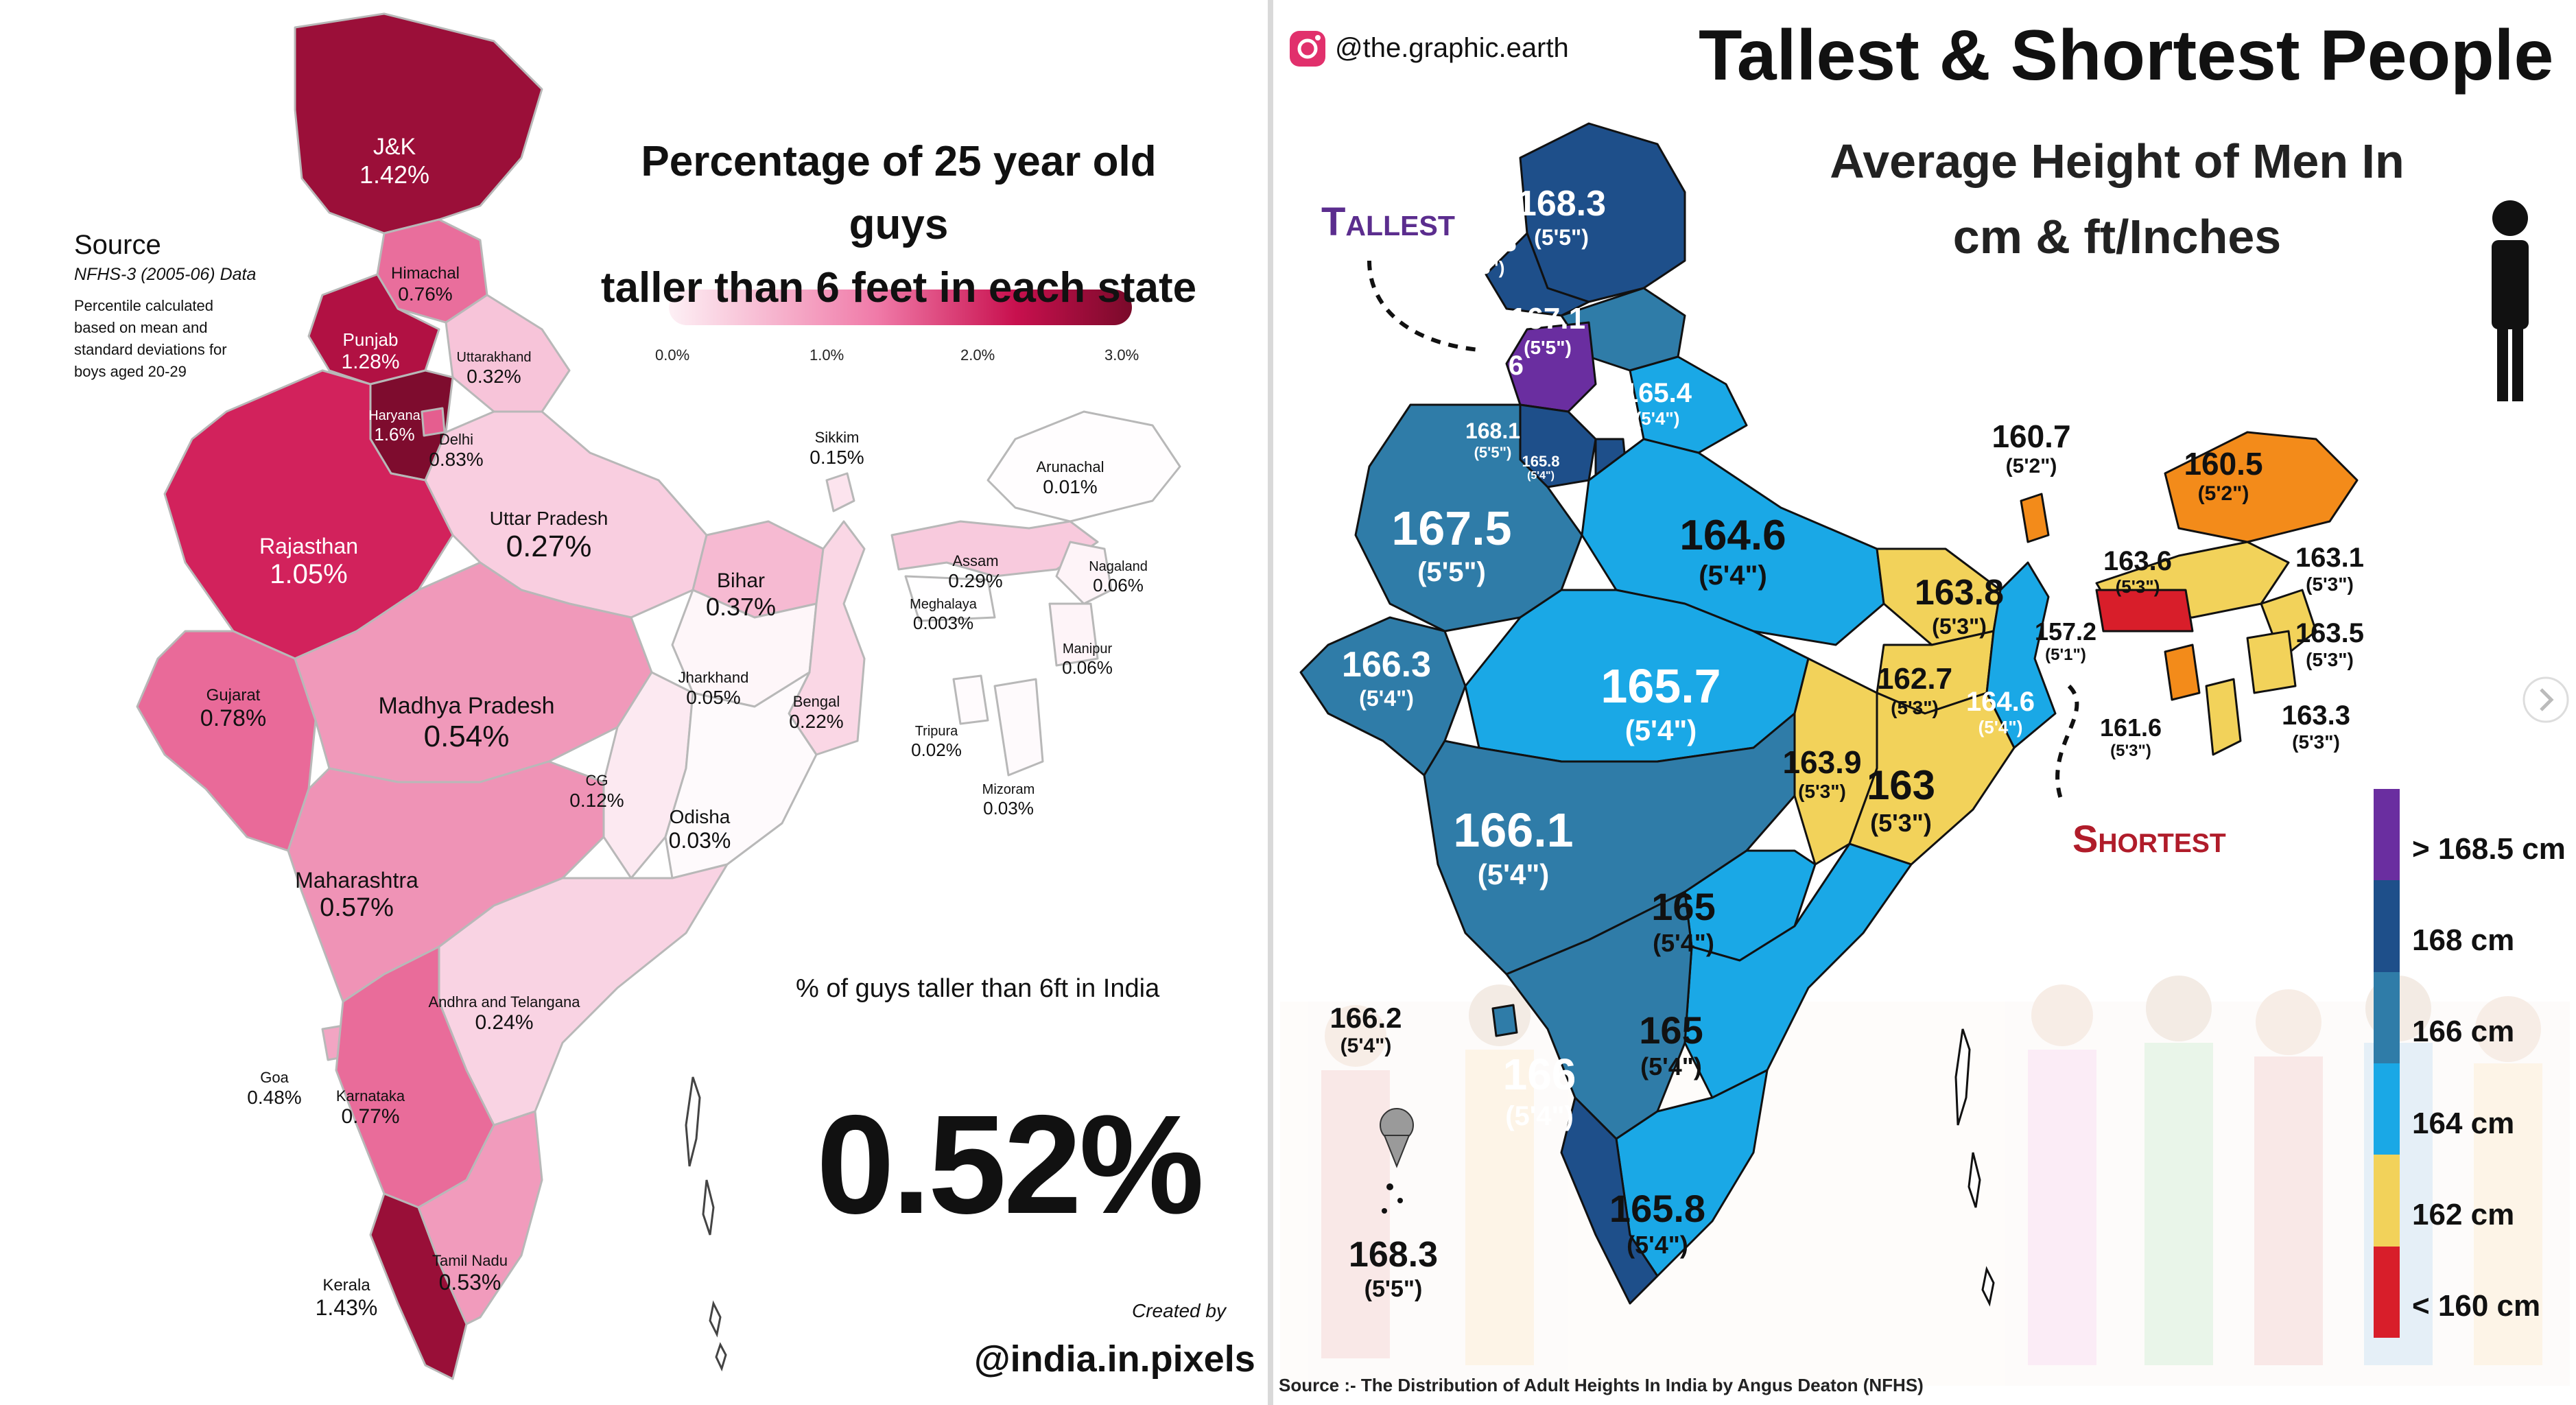 This screenshot has height=1405, width=2576. I want to click on left-title-line2: taller than 6 feet in each state, so click(898, 287).